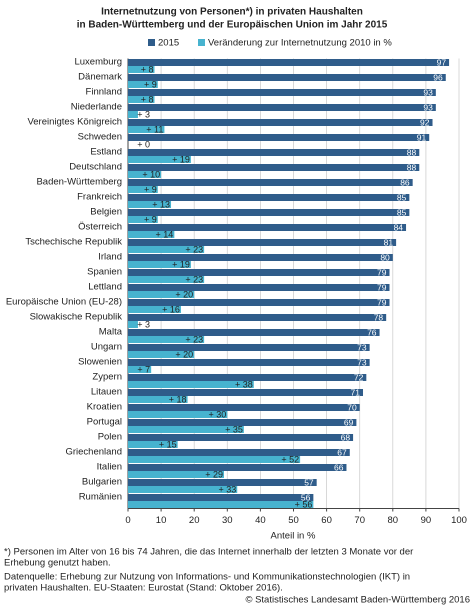 This screenshot has width=474, height=606. What do you see at coordinates (194, 520) in the screenshot?
I see `x-tick-label: 20` at bounding box center [194, 520].